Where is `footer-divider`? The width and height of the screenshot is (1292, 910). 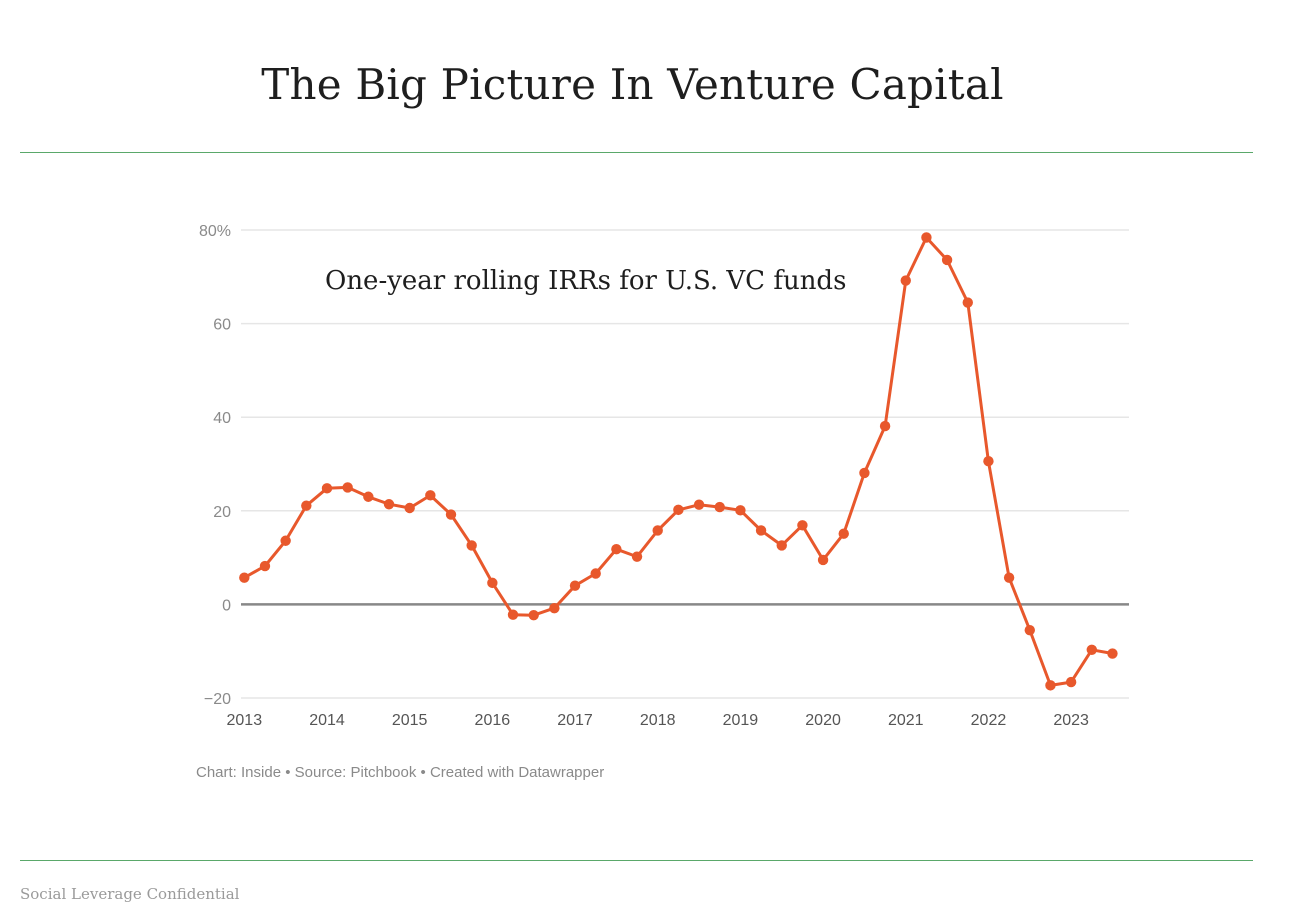 footer-divider is located at coordinates (636, 860).